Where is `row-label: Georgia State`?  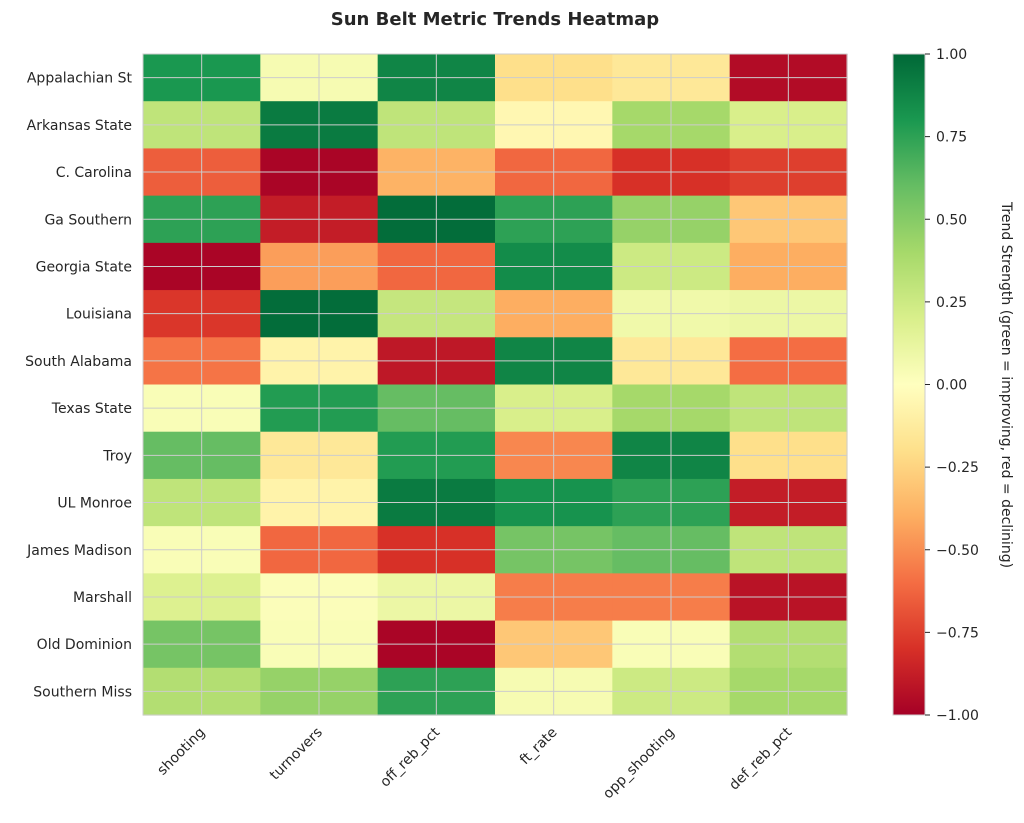
row-label: Georgia State is located at coordinates (84, 267).